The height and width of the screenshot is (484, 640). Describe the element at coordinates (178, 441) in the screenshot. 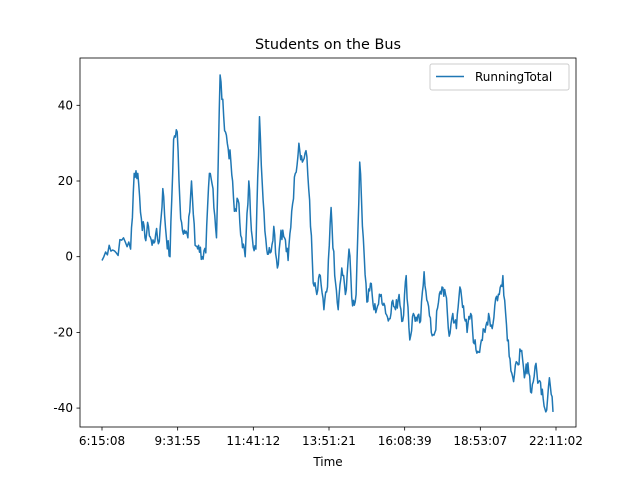

I see `x-tick-label: 9:31:55` at that location.